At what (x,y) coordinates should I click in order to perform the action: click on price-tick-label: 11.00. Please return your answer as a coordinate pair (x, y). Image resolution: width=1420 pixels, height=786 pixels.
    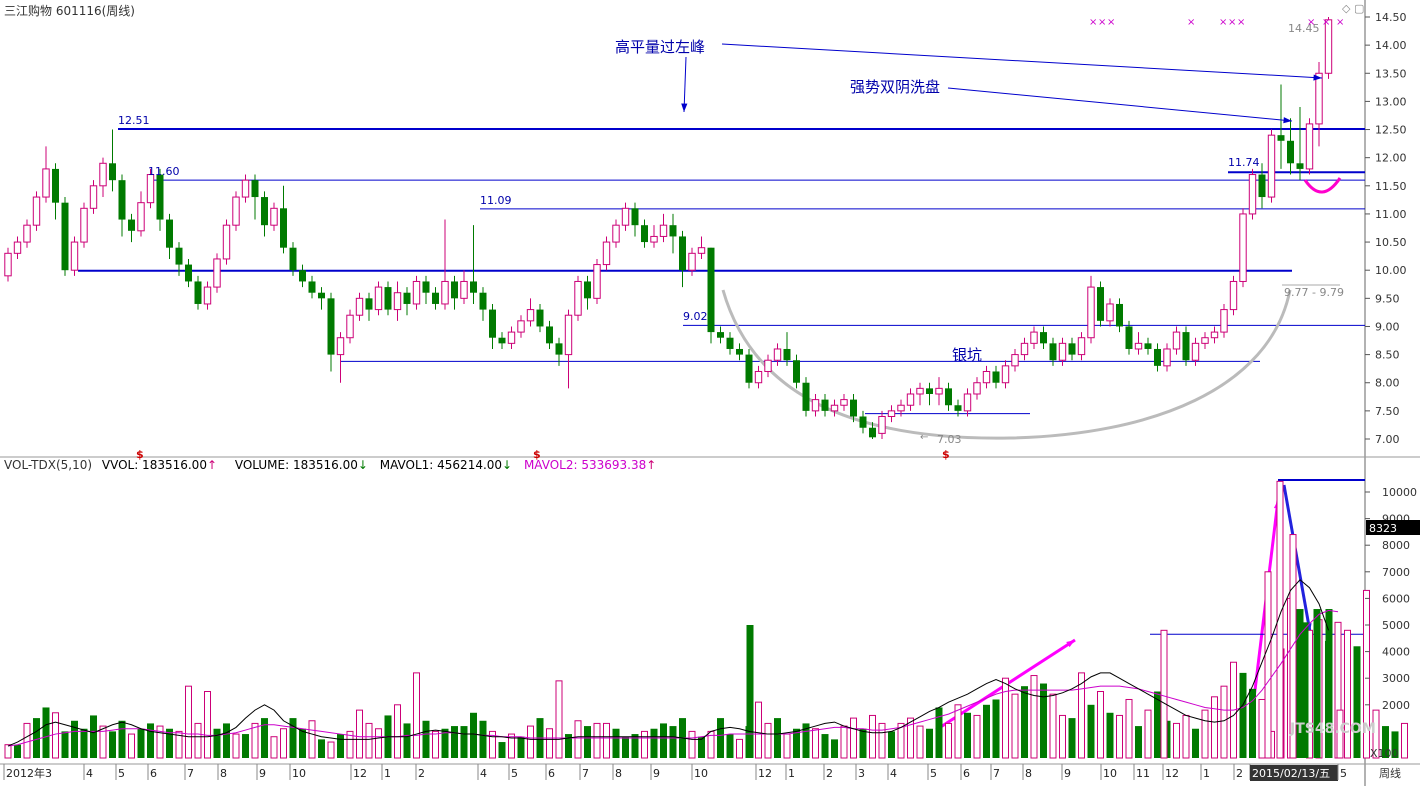
    Looking at the image, I should click on (1391, 214).